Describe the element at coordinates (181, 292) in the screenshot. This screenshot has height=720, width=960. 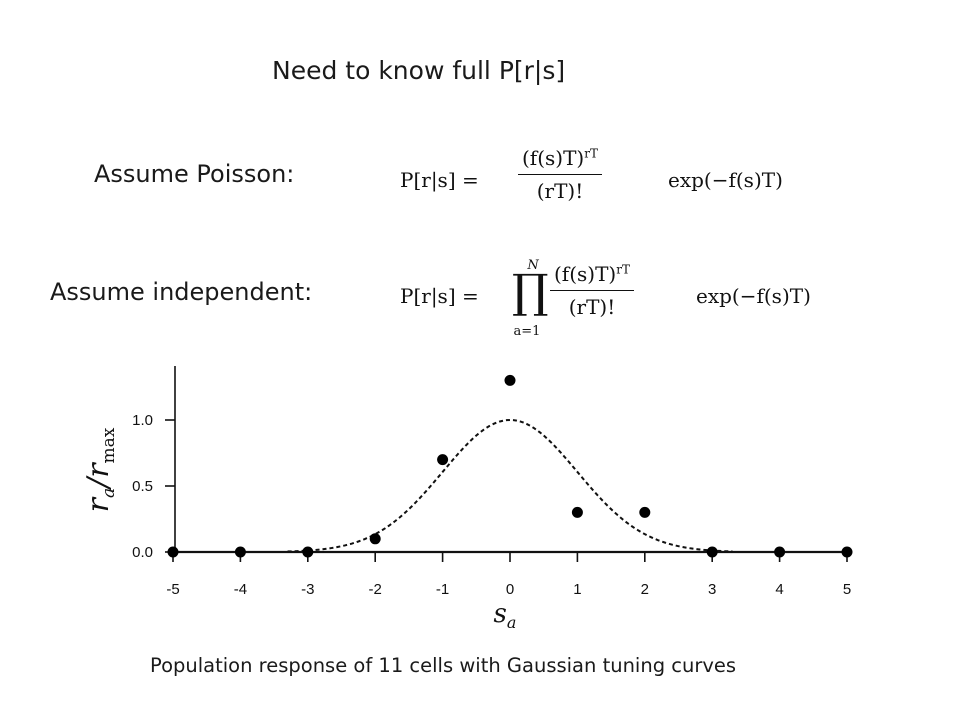
I see `independence-assumption-label: Assume independent:` at that location.